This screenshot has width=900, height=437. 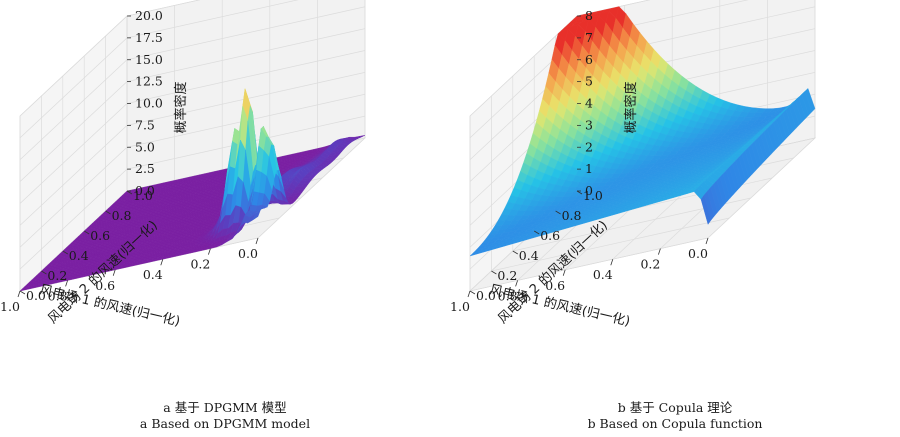 What do you see at coordinates (149, 37) in the screenshot?
I see `z-tick-label: 17.5` at bounding box center [149, 37].